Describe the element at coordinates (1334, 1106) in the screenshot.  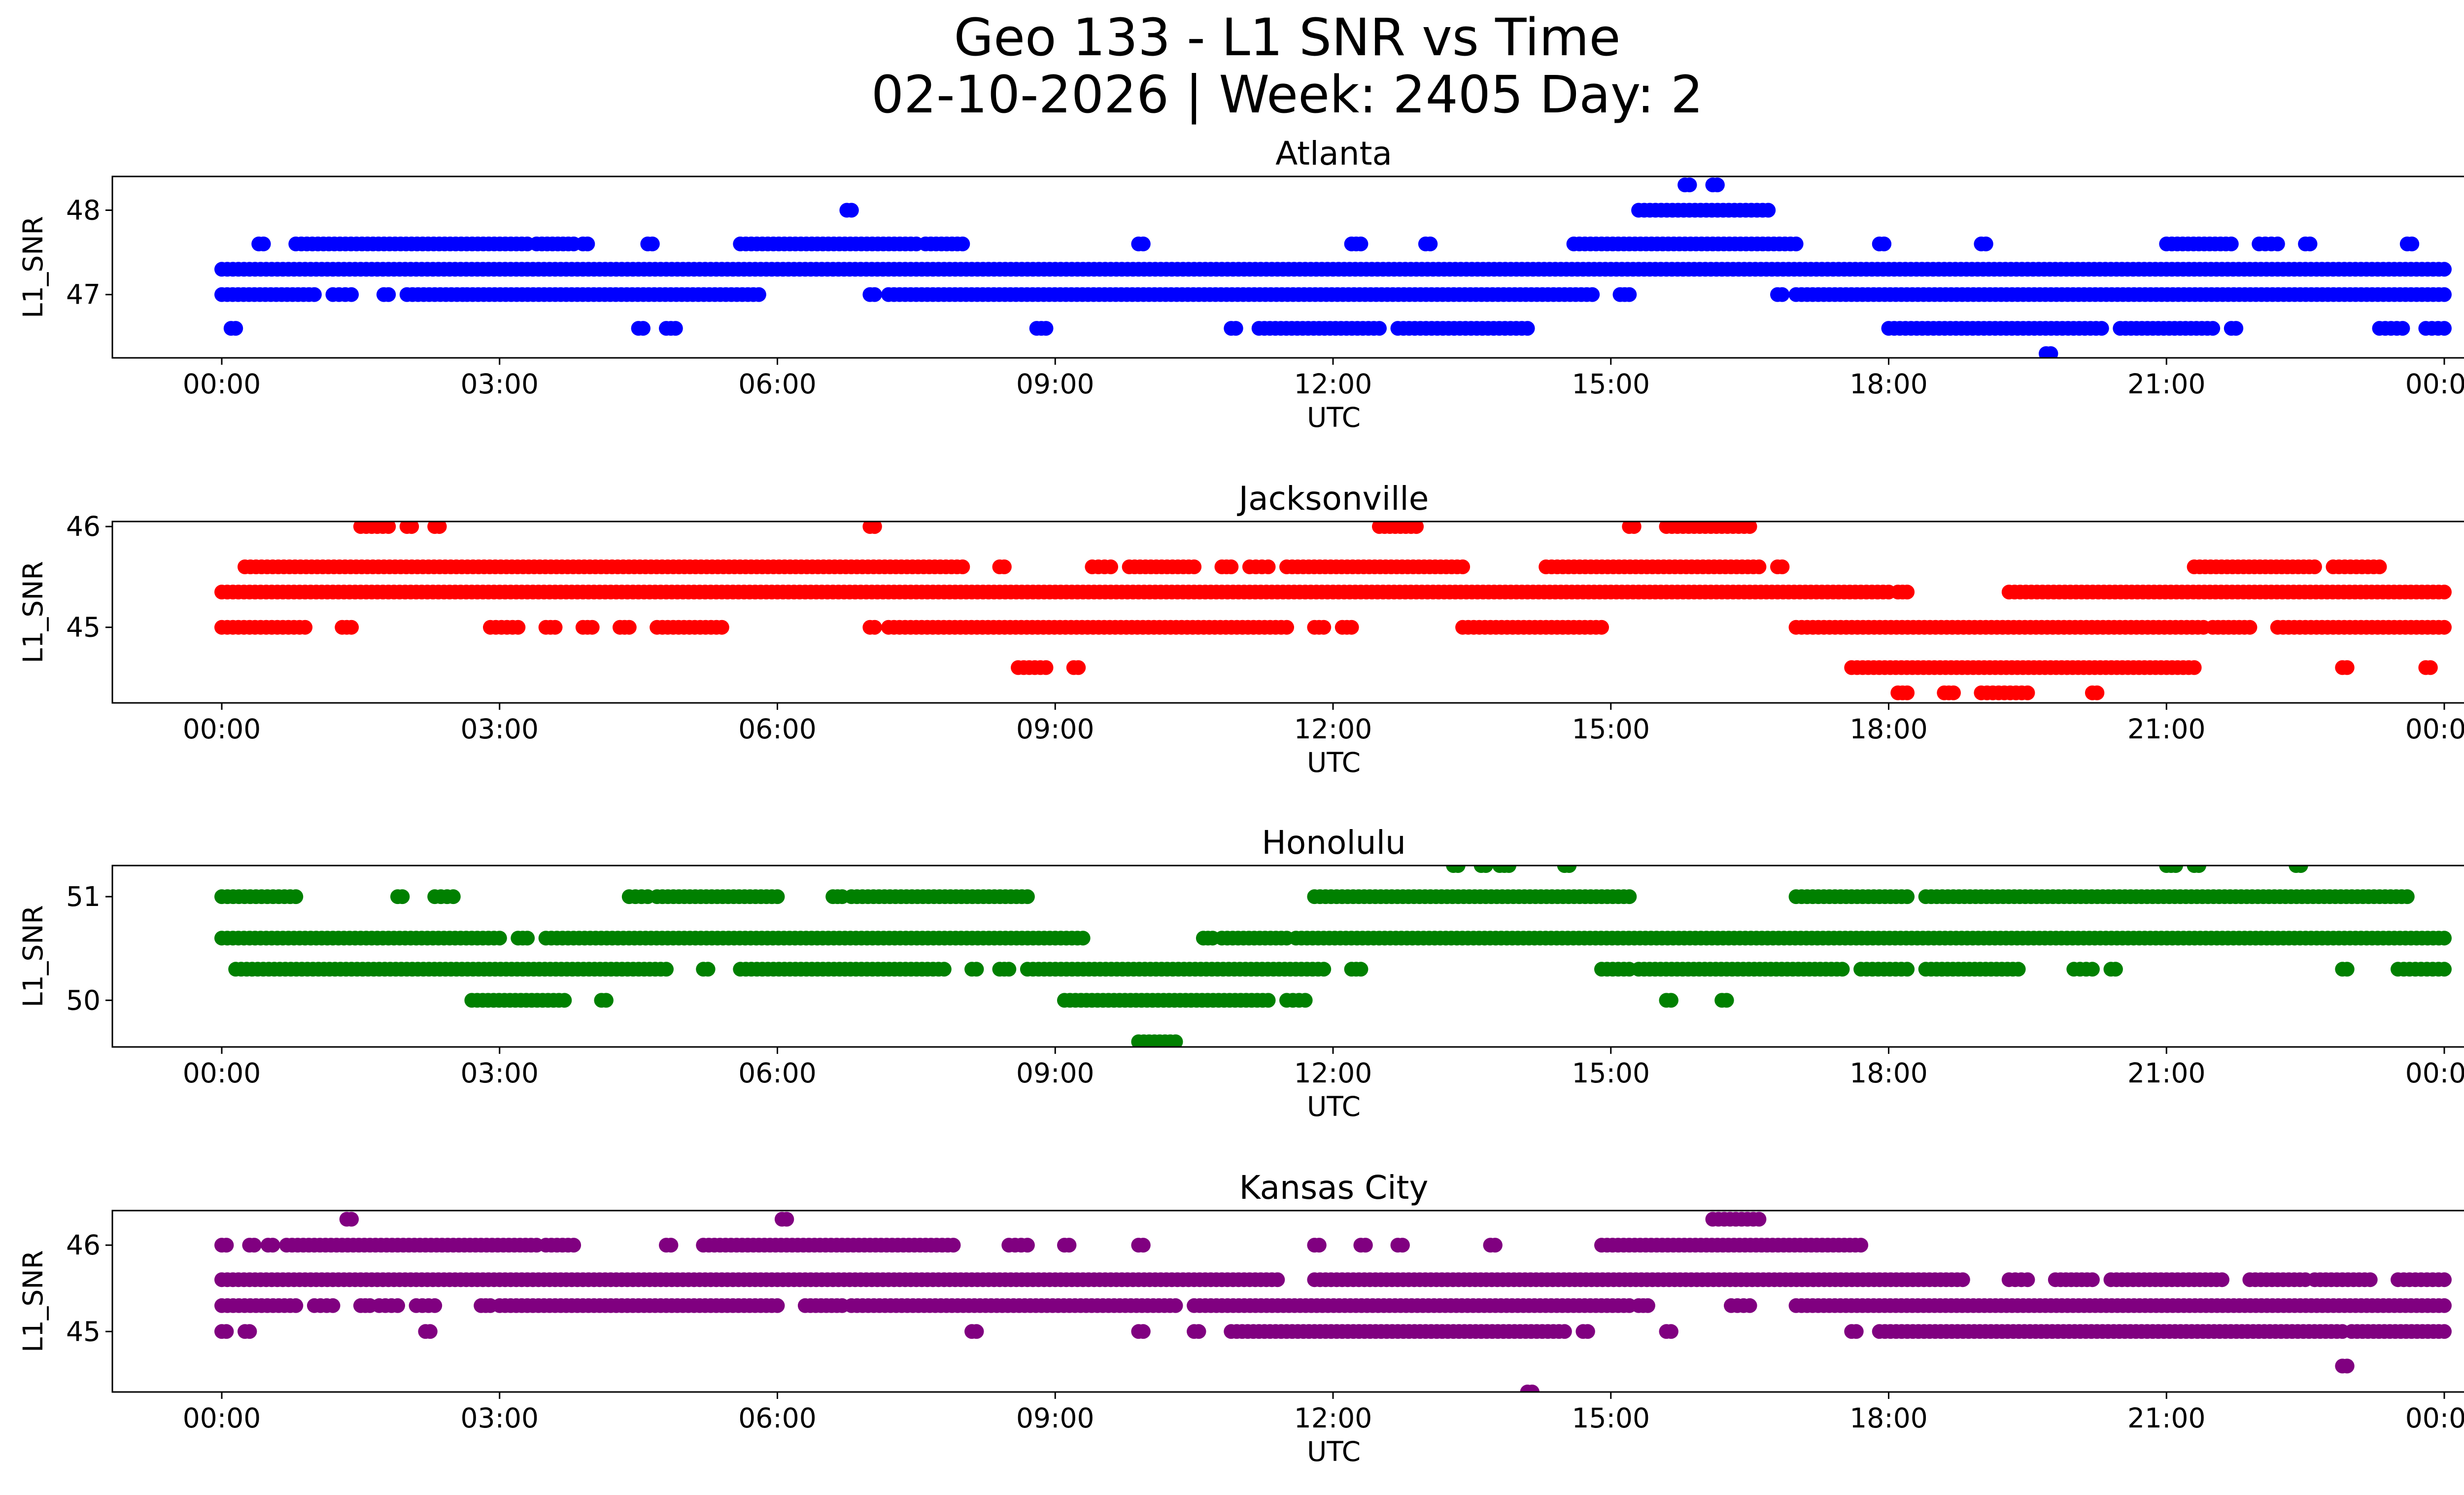
I see `x-axis-label: UTC` at that location.